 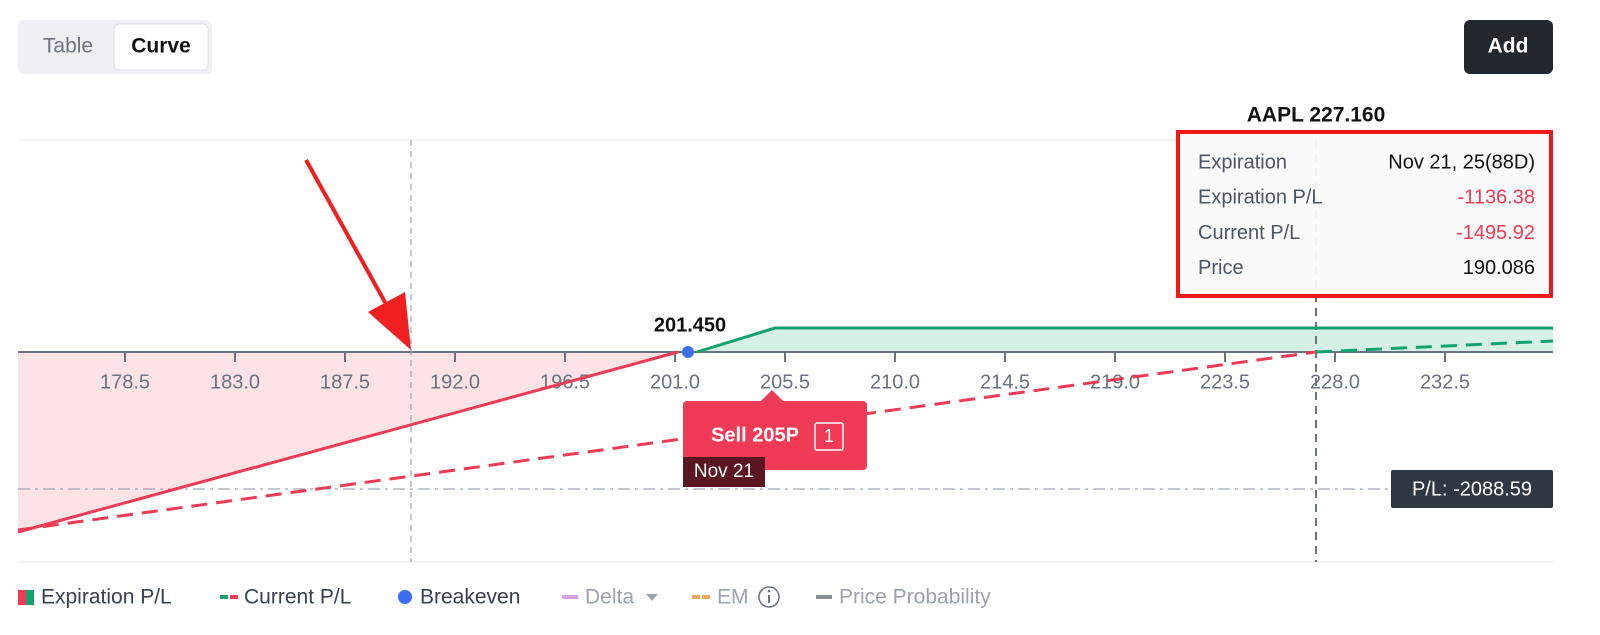 What do you see at coordinates (609, 597) in the screenshot?
I see `legend-label: Delta` at bounding box center [609, 597].